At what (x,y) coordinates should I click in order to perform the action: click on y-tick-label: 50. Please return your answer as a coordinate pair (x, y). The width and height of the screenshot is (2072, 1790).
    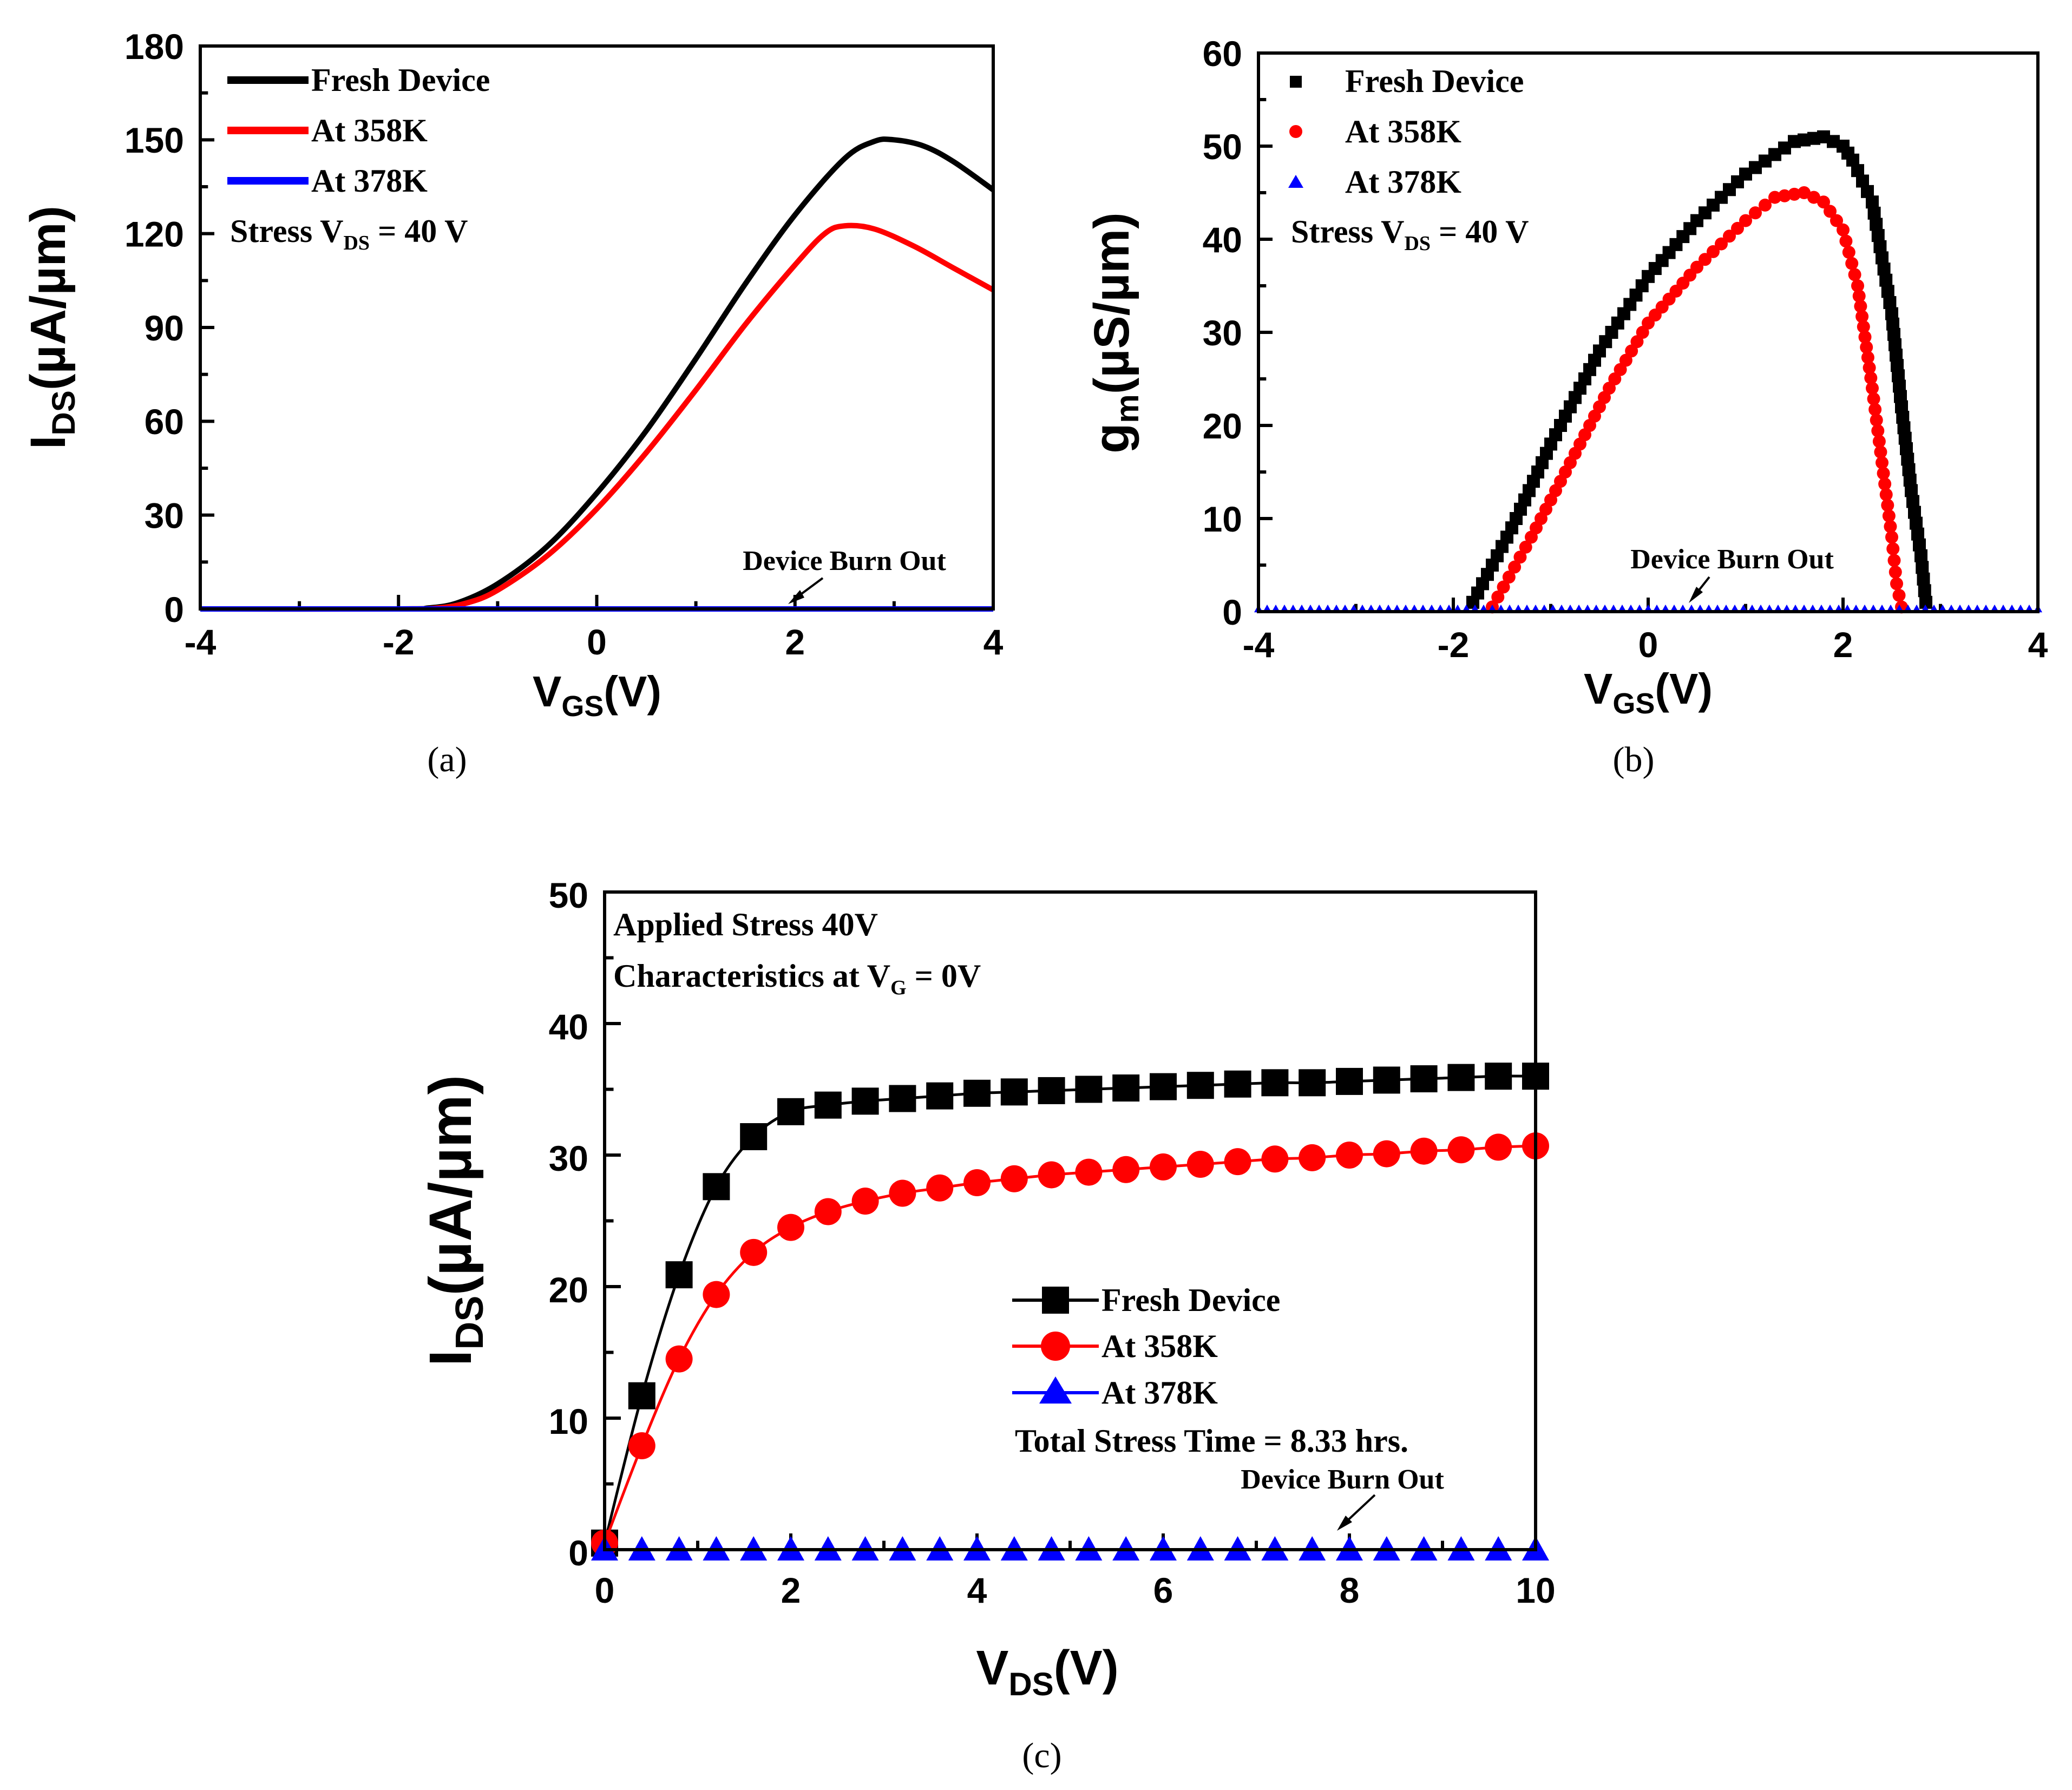
    Looking at the image, I should click on (568, 895).